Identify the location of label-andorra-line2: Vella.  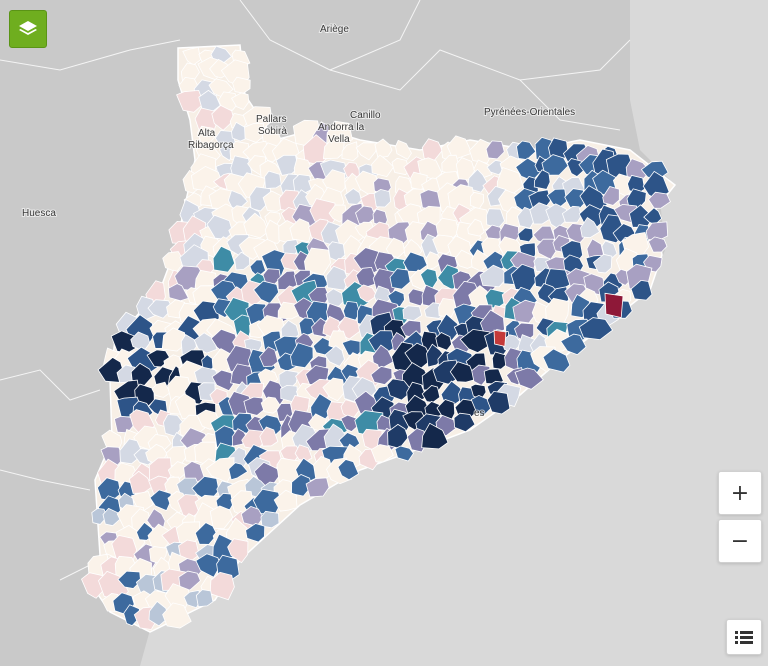
(339, 139).